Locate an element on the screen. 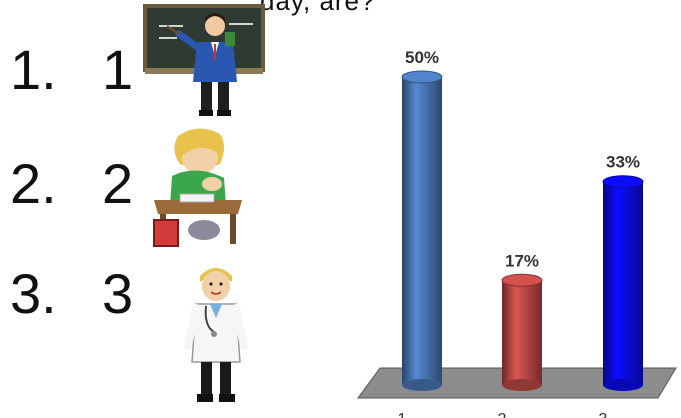  data-label-1: 50% is located at coordinates (422, 57).